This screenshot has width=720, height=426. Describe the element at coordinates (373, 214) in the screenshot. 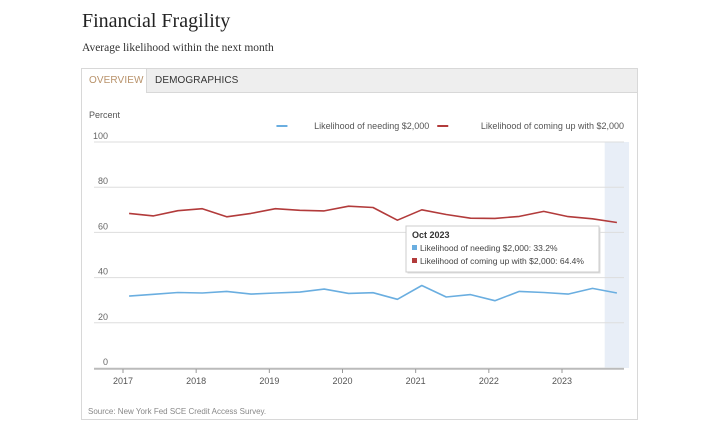

I see `series-line-coming_up` at that location.